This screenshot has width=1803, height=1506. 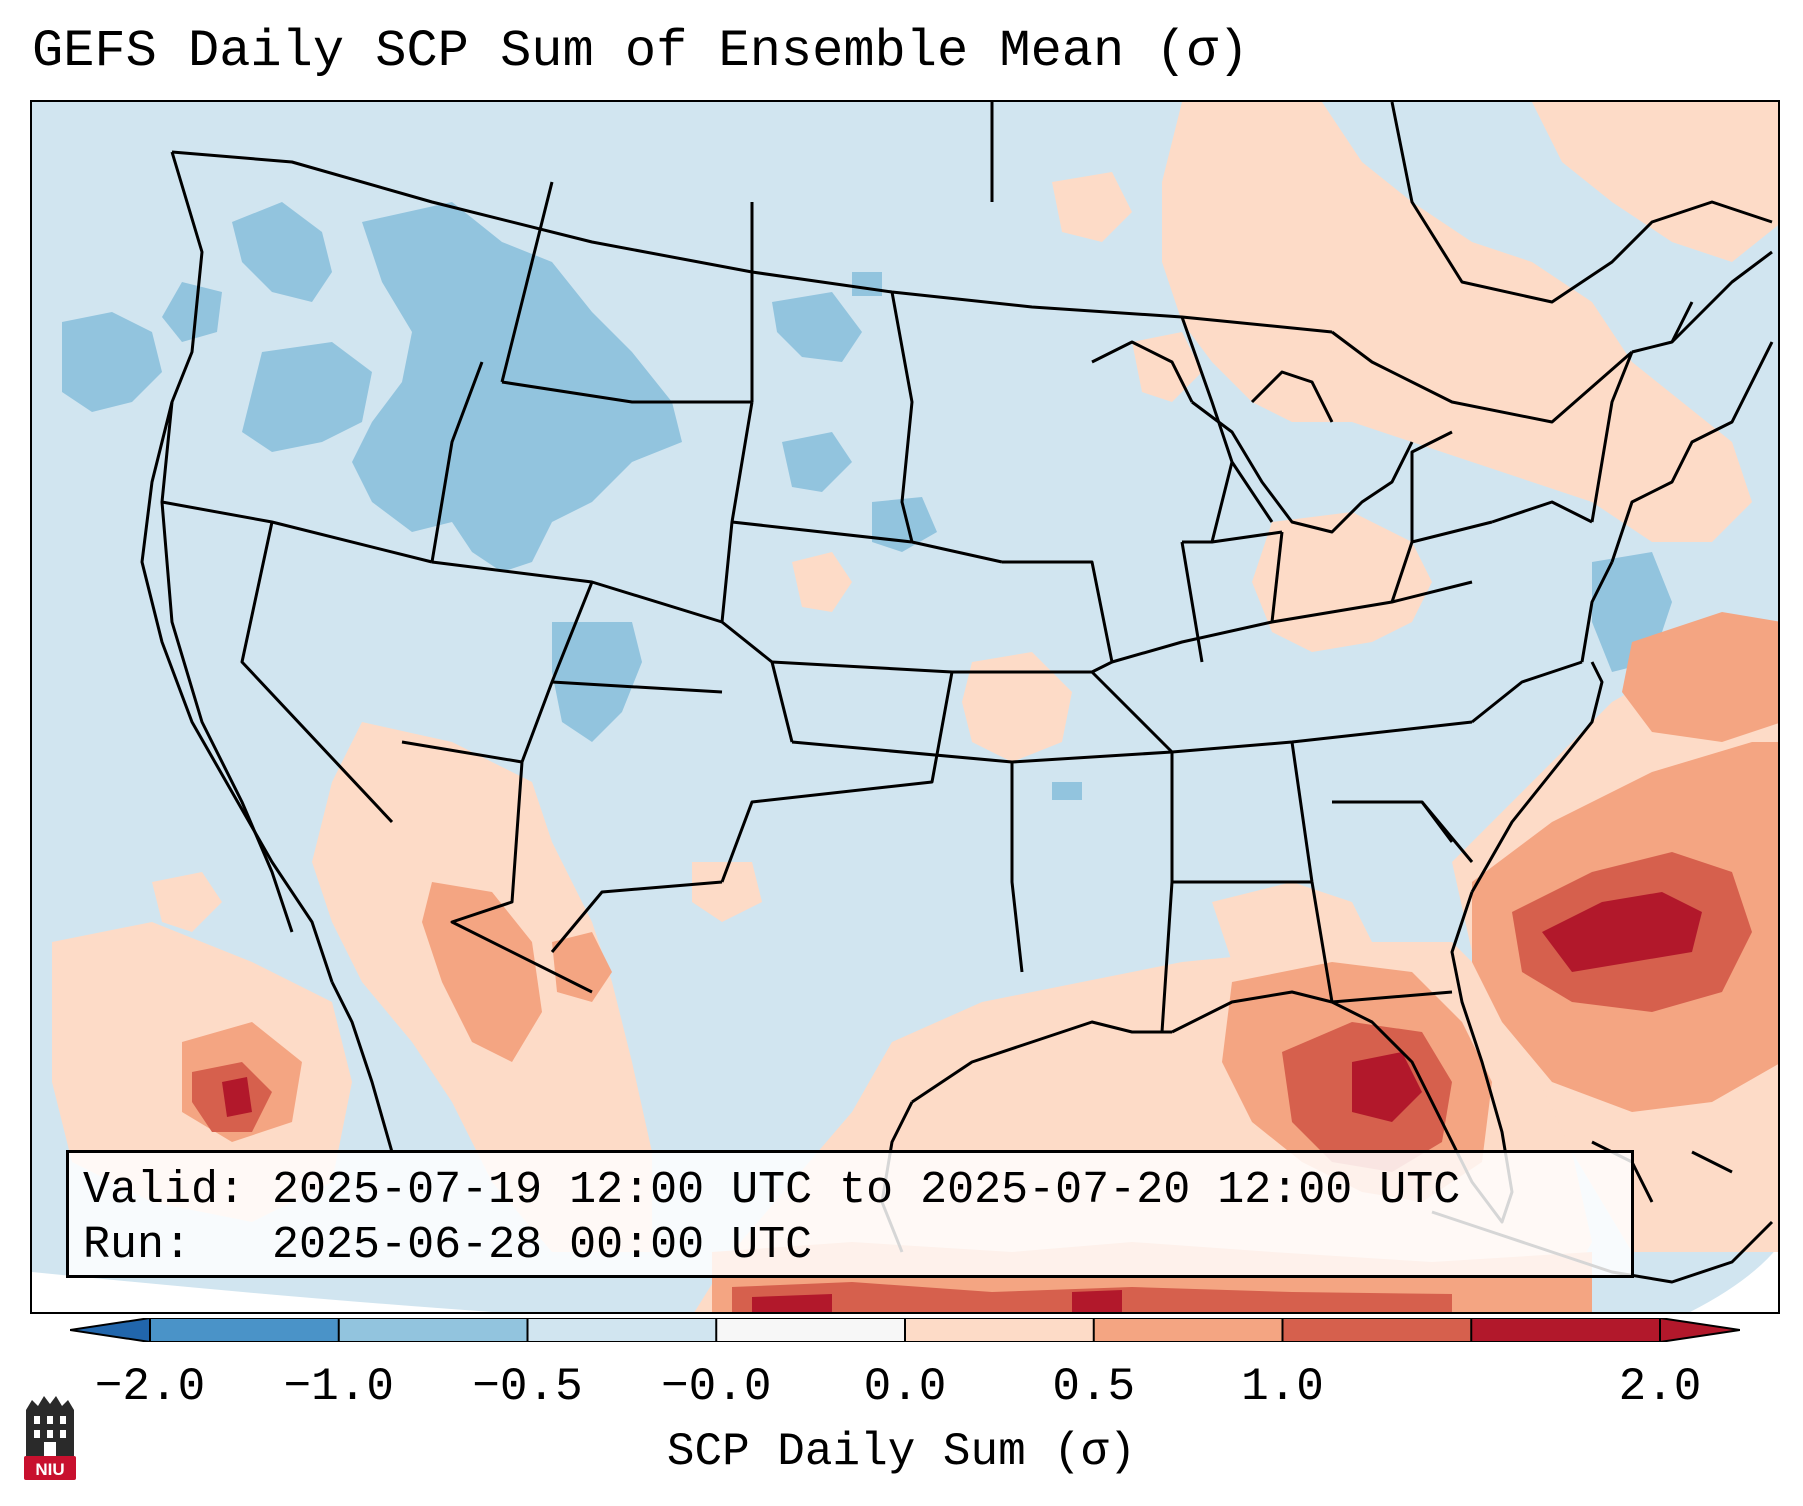 What do you see at coordinates (1094, 1387) in the screenshot?
I see `colorbar-tick-label: 0.5` at bounding box center [1094, 1387].